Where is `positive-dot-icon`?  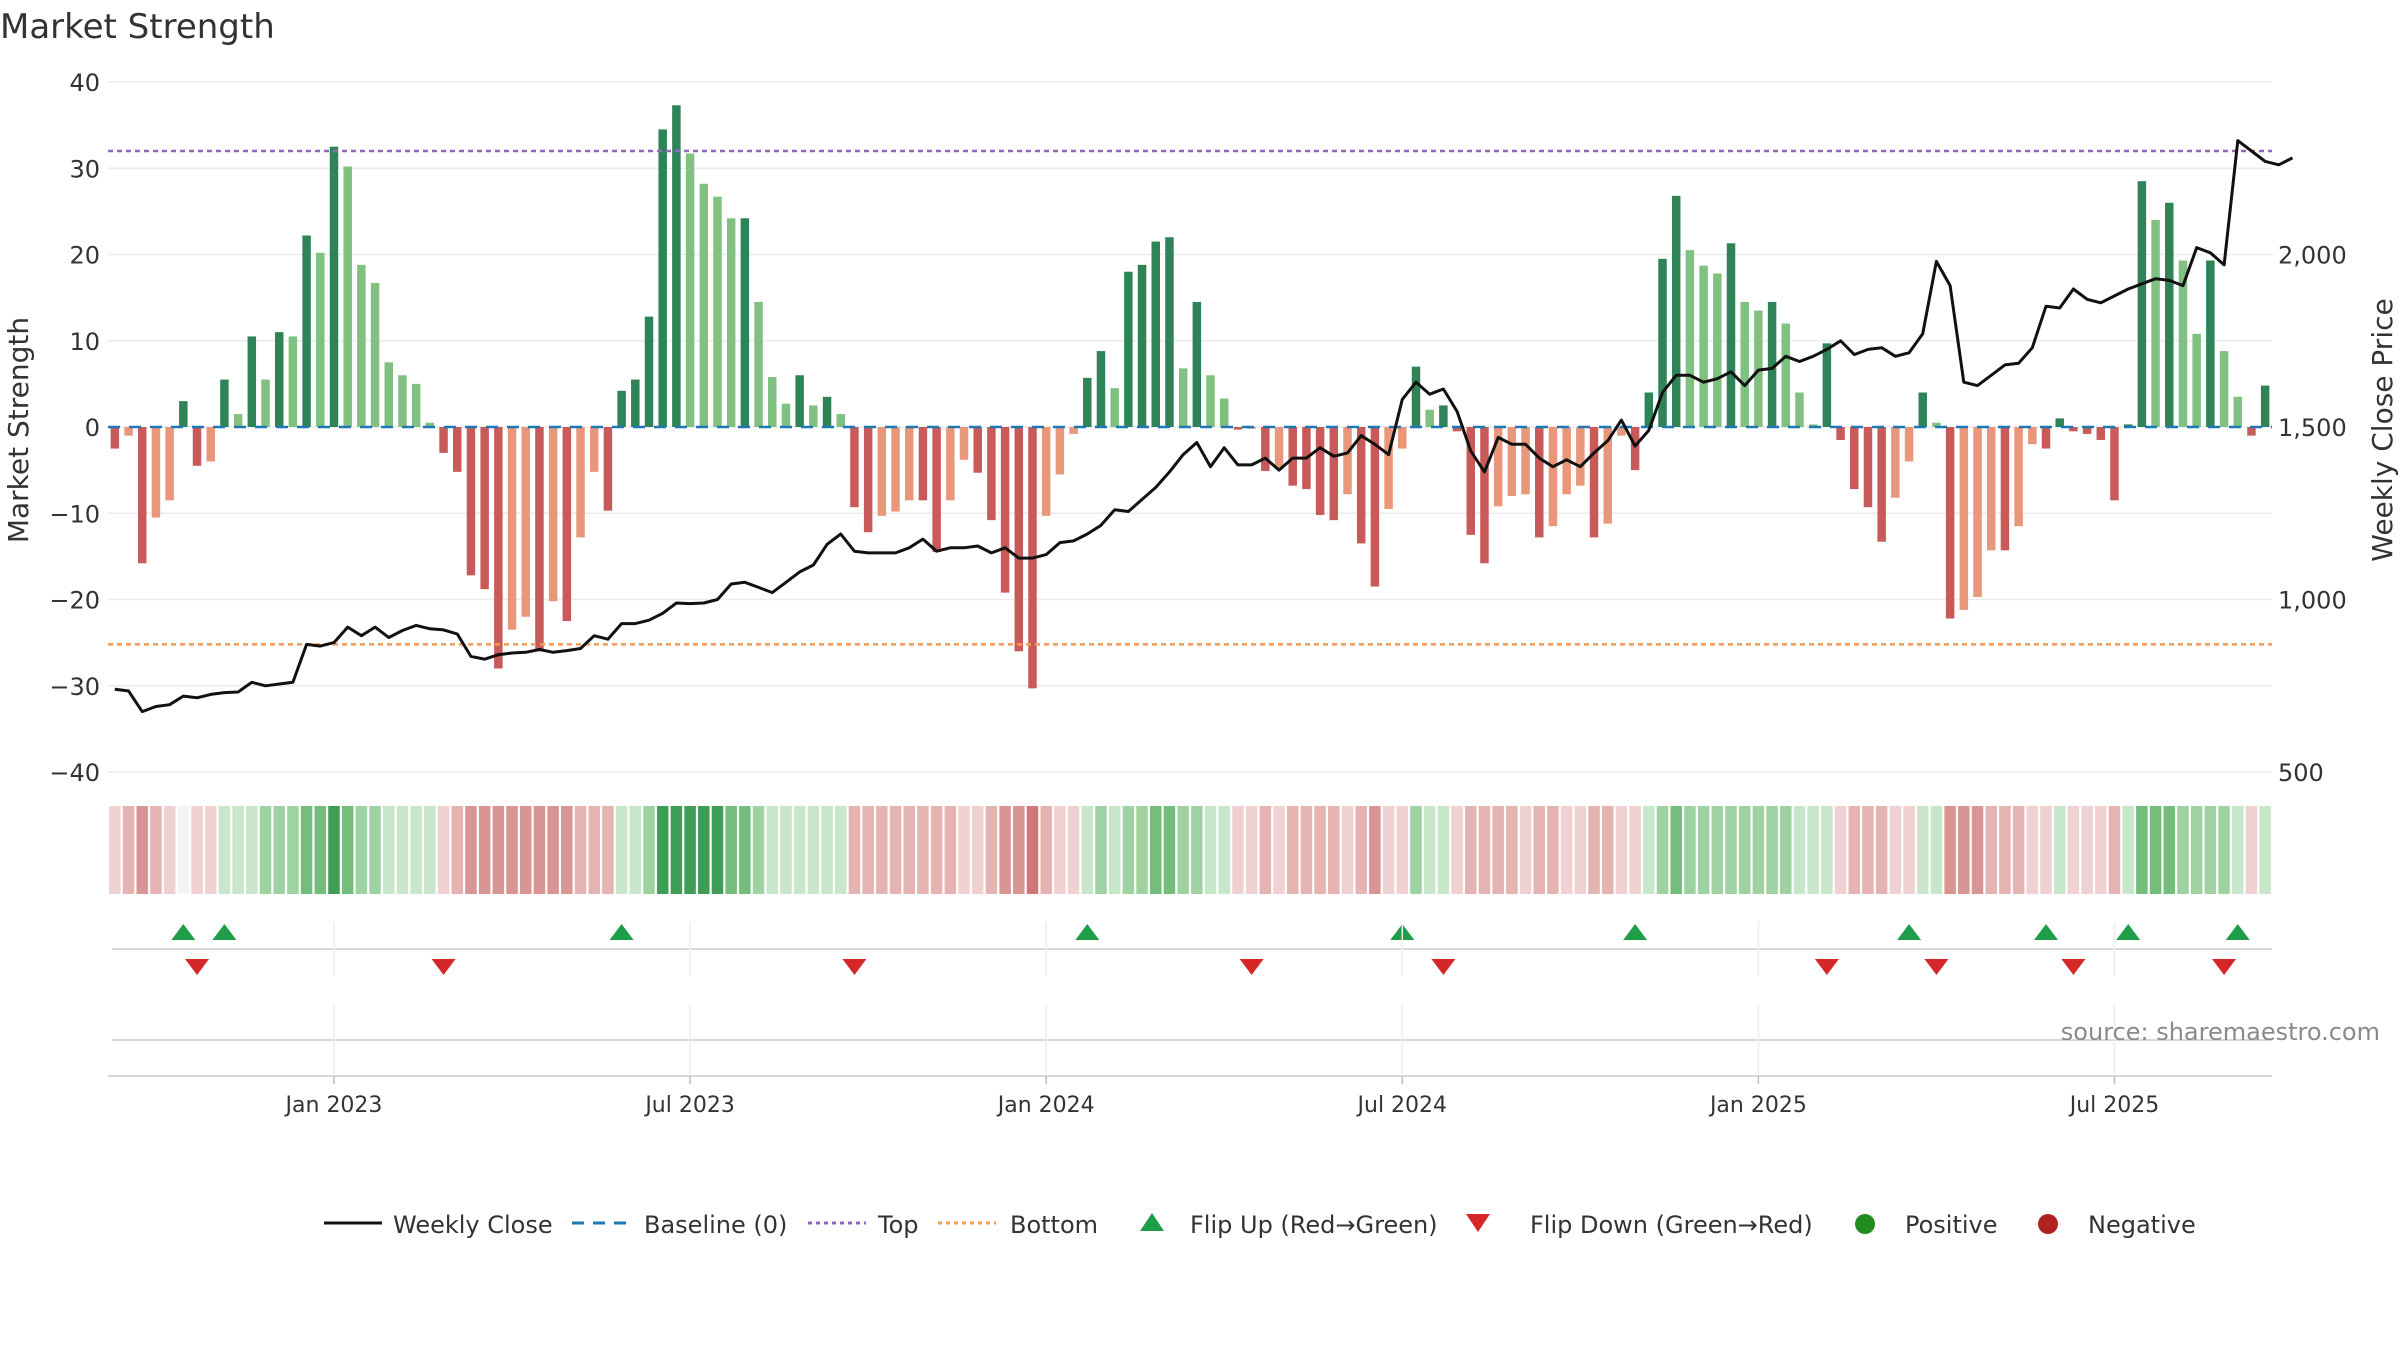 positive-dot-icon is located at coordinates (1865, 1224).